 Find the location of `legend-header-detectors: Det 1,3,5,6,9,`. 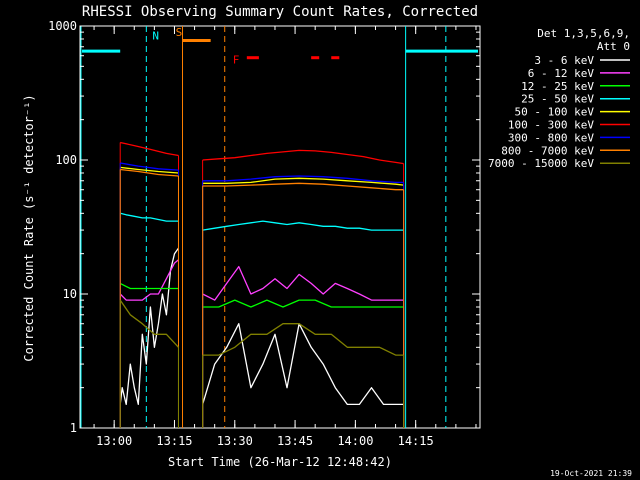

legend-header-detectors: Det 1,3,5,6,9, is located at coordinates (583, 33).